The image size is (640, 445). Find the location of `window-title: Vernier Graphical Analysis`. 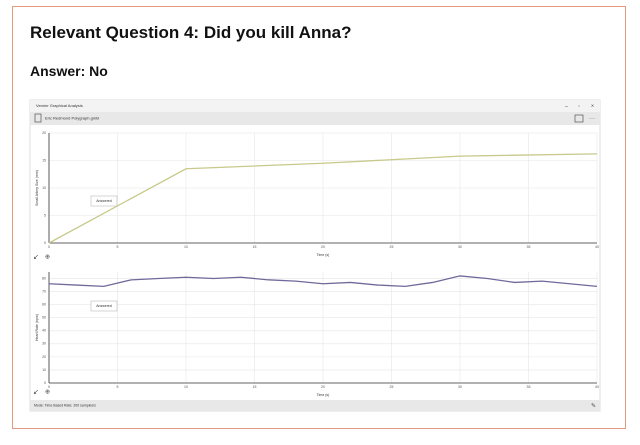

window-title: Vernier Graphical Analysis is located at coordinates (59, 105).